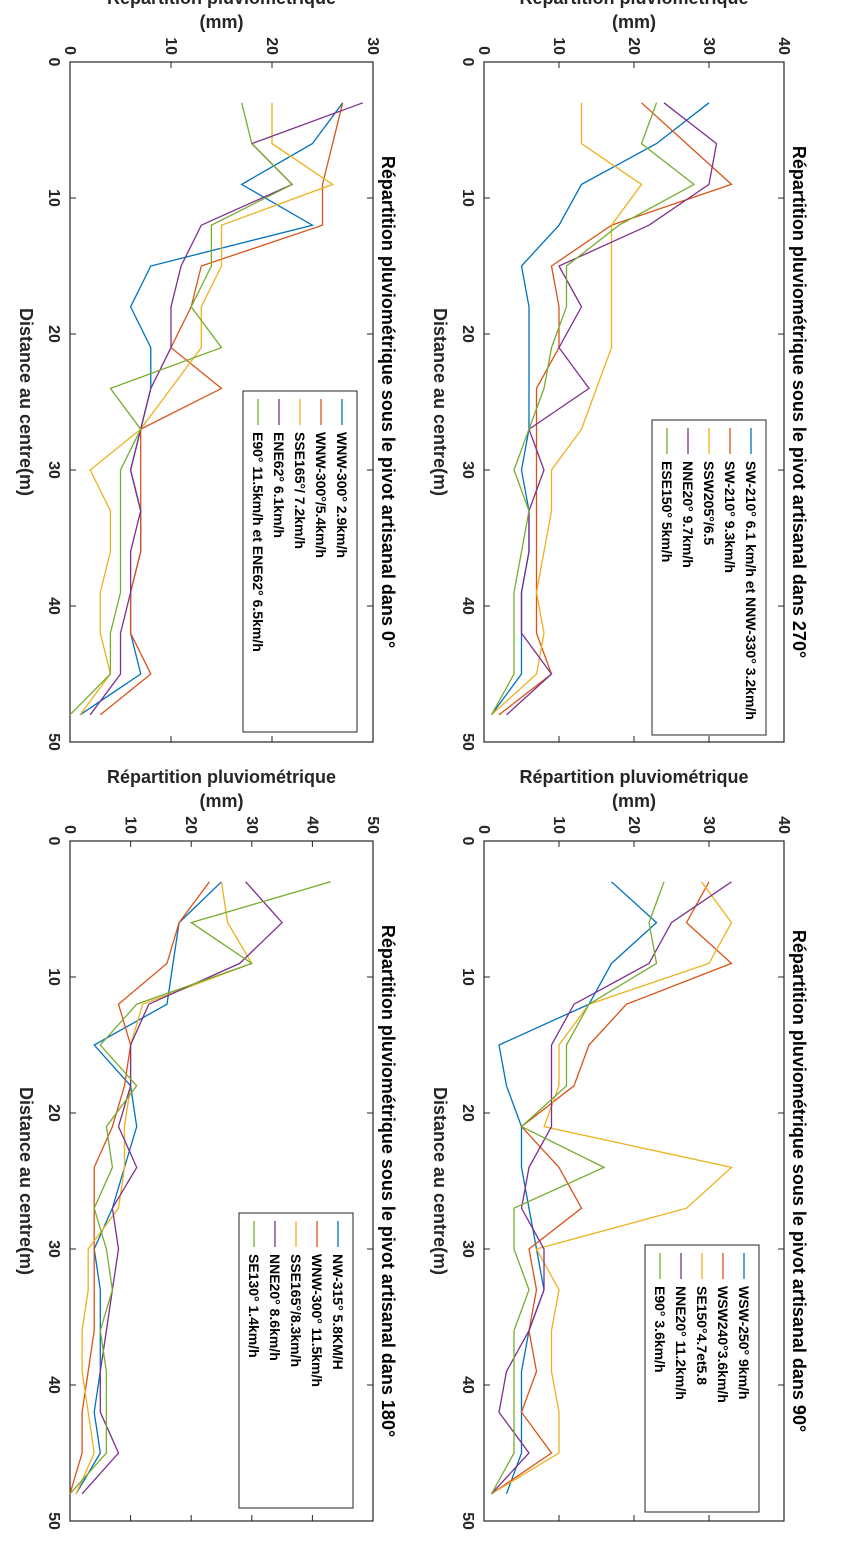  Describe the element at coordinates (338, 1312) in the screenshot. I see `legend-label-1: NW-315° 5.8KM/H` at that location.